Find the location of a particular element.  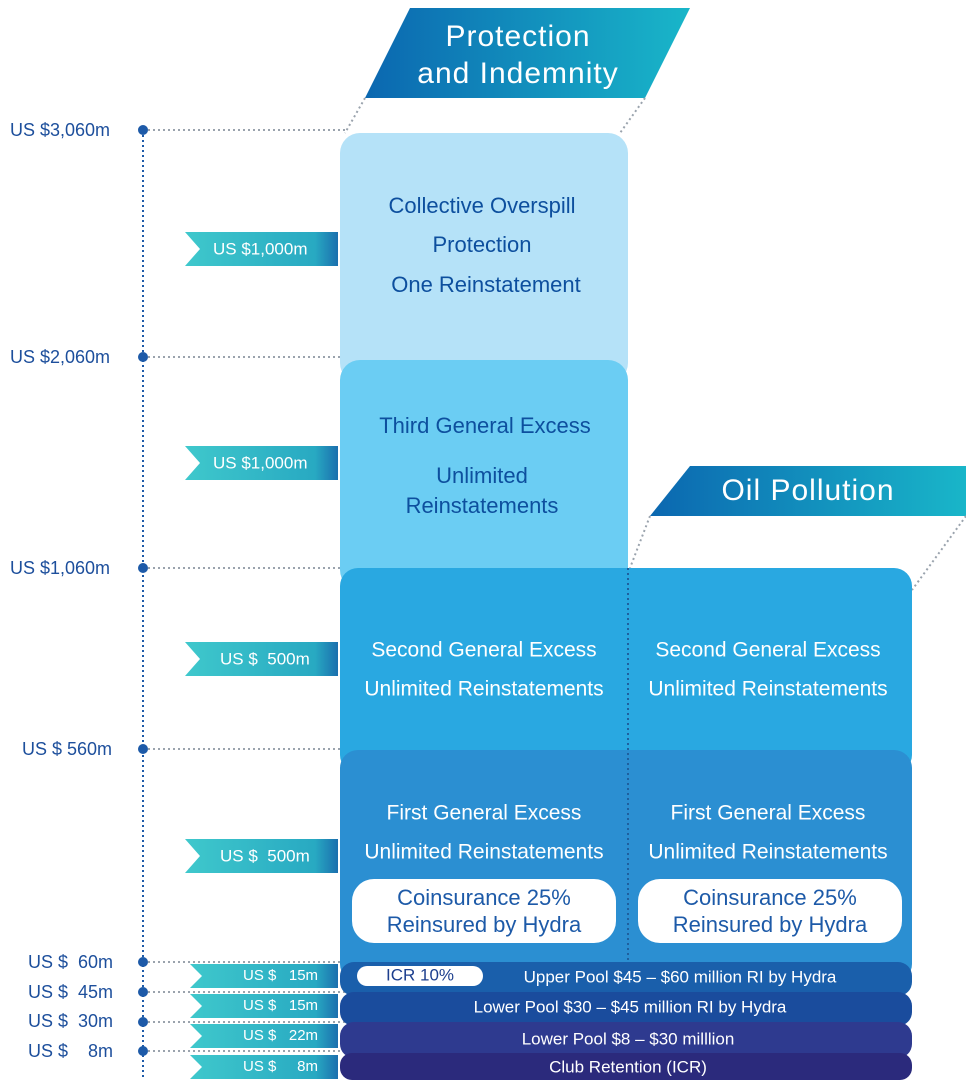

pool-text: Lower Pool $30 – $45 million RI by Hydra is located at coordinates (630, 1006).